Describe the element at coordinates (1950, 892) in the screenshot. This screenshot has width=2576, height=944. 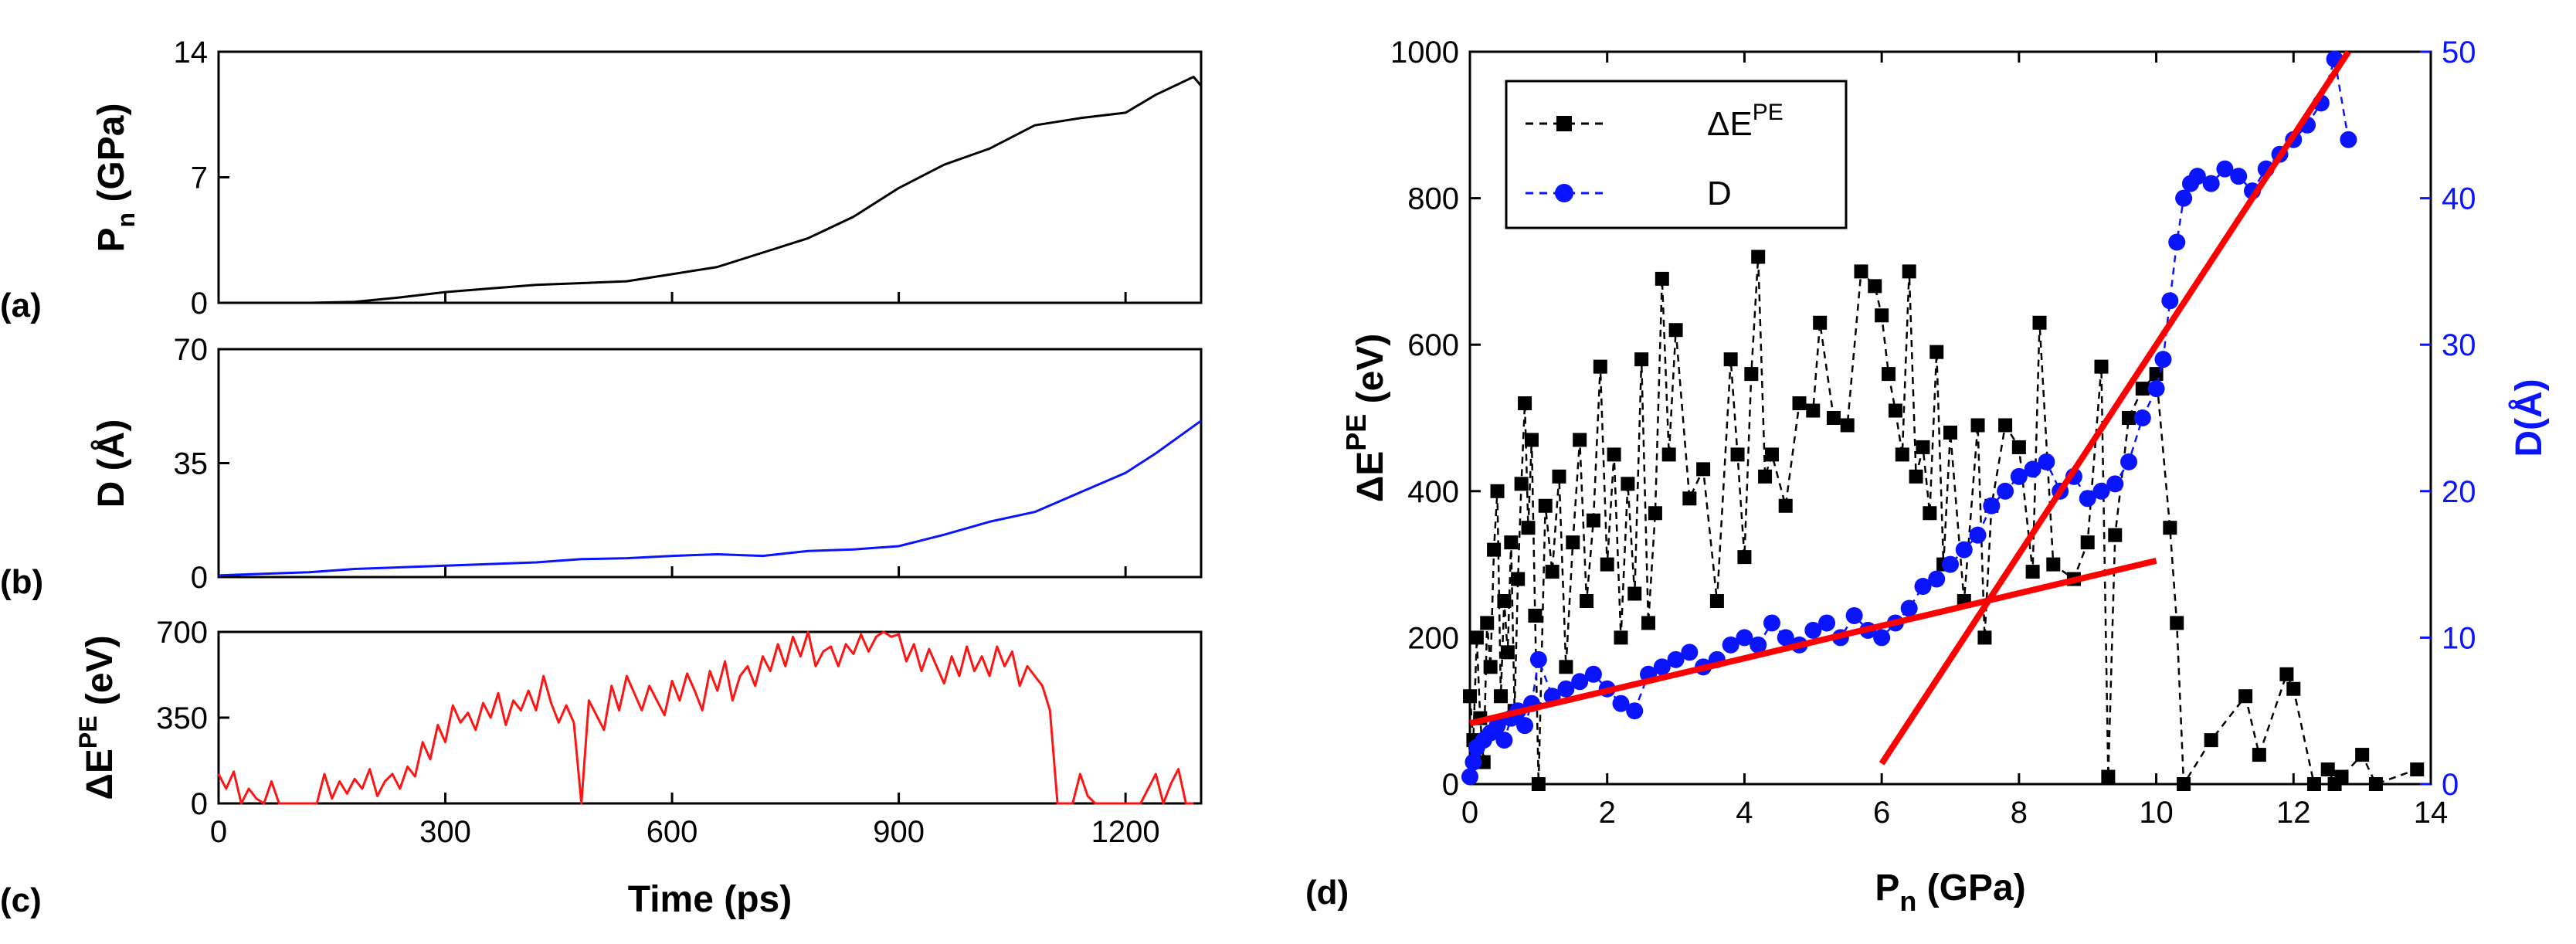
I see `panel-d-xlabel: Pn (GPa)` at that location.